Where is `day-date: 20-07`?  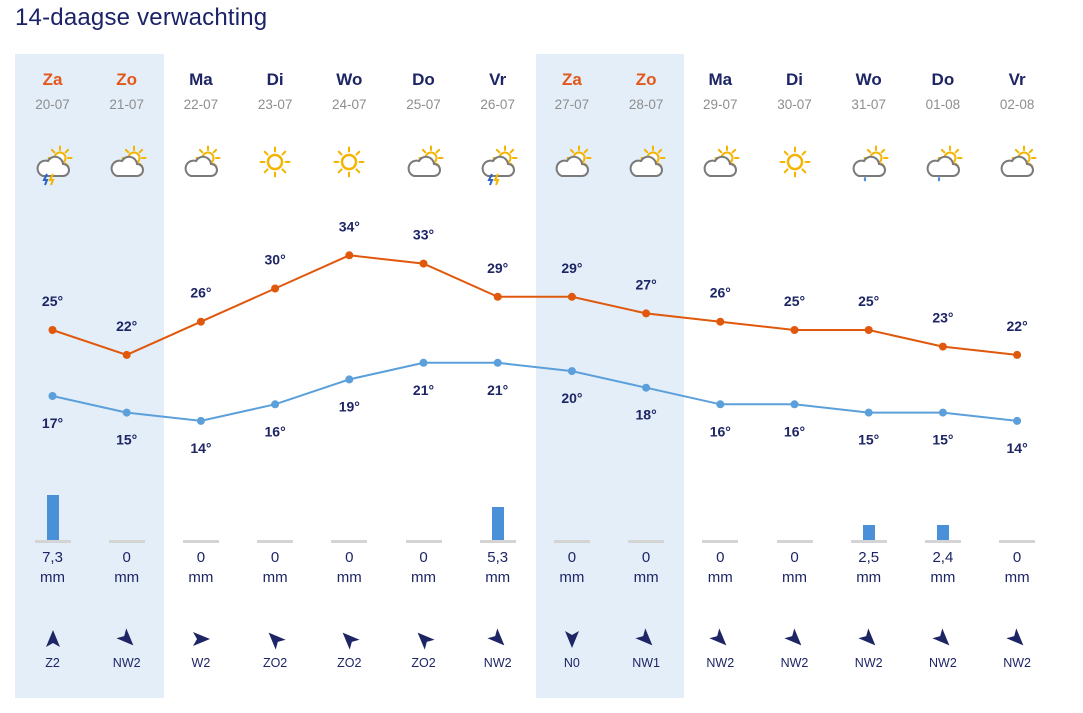
day-date: 20-07 is located at coordinates (52, 104).